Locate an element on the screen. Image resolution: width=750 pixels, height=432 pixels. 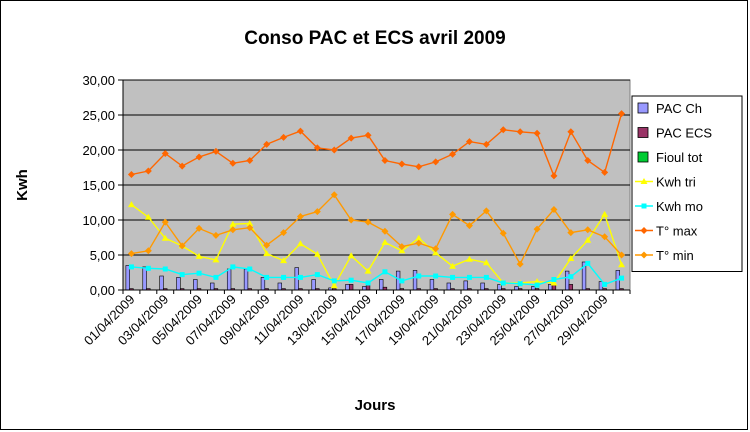
y-tick-label: 5,00 is located at coordinates (102, 255).